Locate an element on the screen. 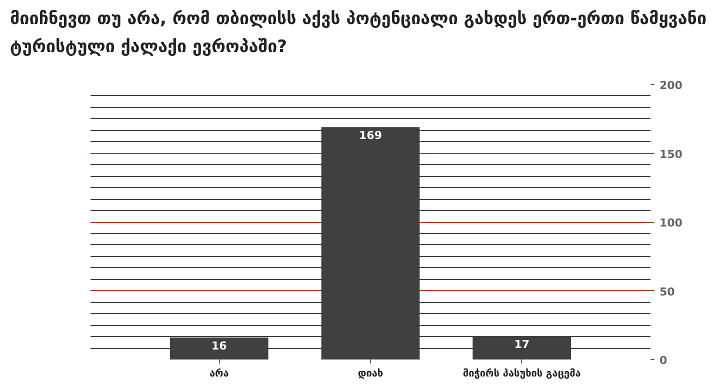  x-tick-label: მიჭირს პასუხის გაცემა is located at coordinates (522, 374).